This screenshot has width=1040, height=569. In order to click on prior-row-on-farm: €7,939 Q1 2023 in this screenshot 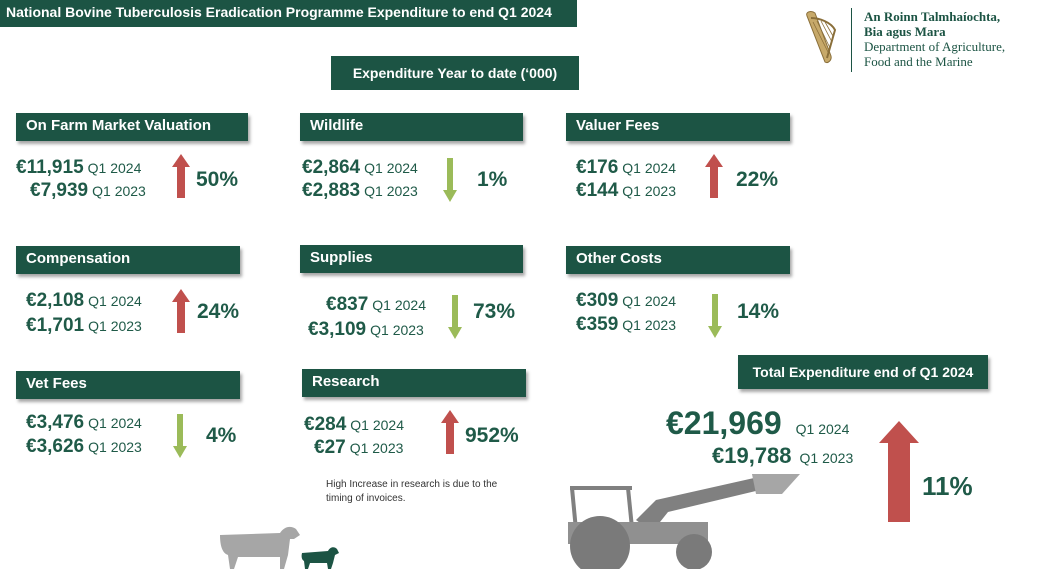, I will do `click(88, 191)`.